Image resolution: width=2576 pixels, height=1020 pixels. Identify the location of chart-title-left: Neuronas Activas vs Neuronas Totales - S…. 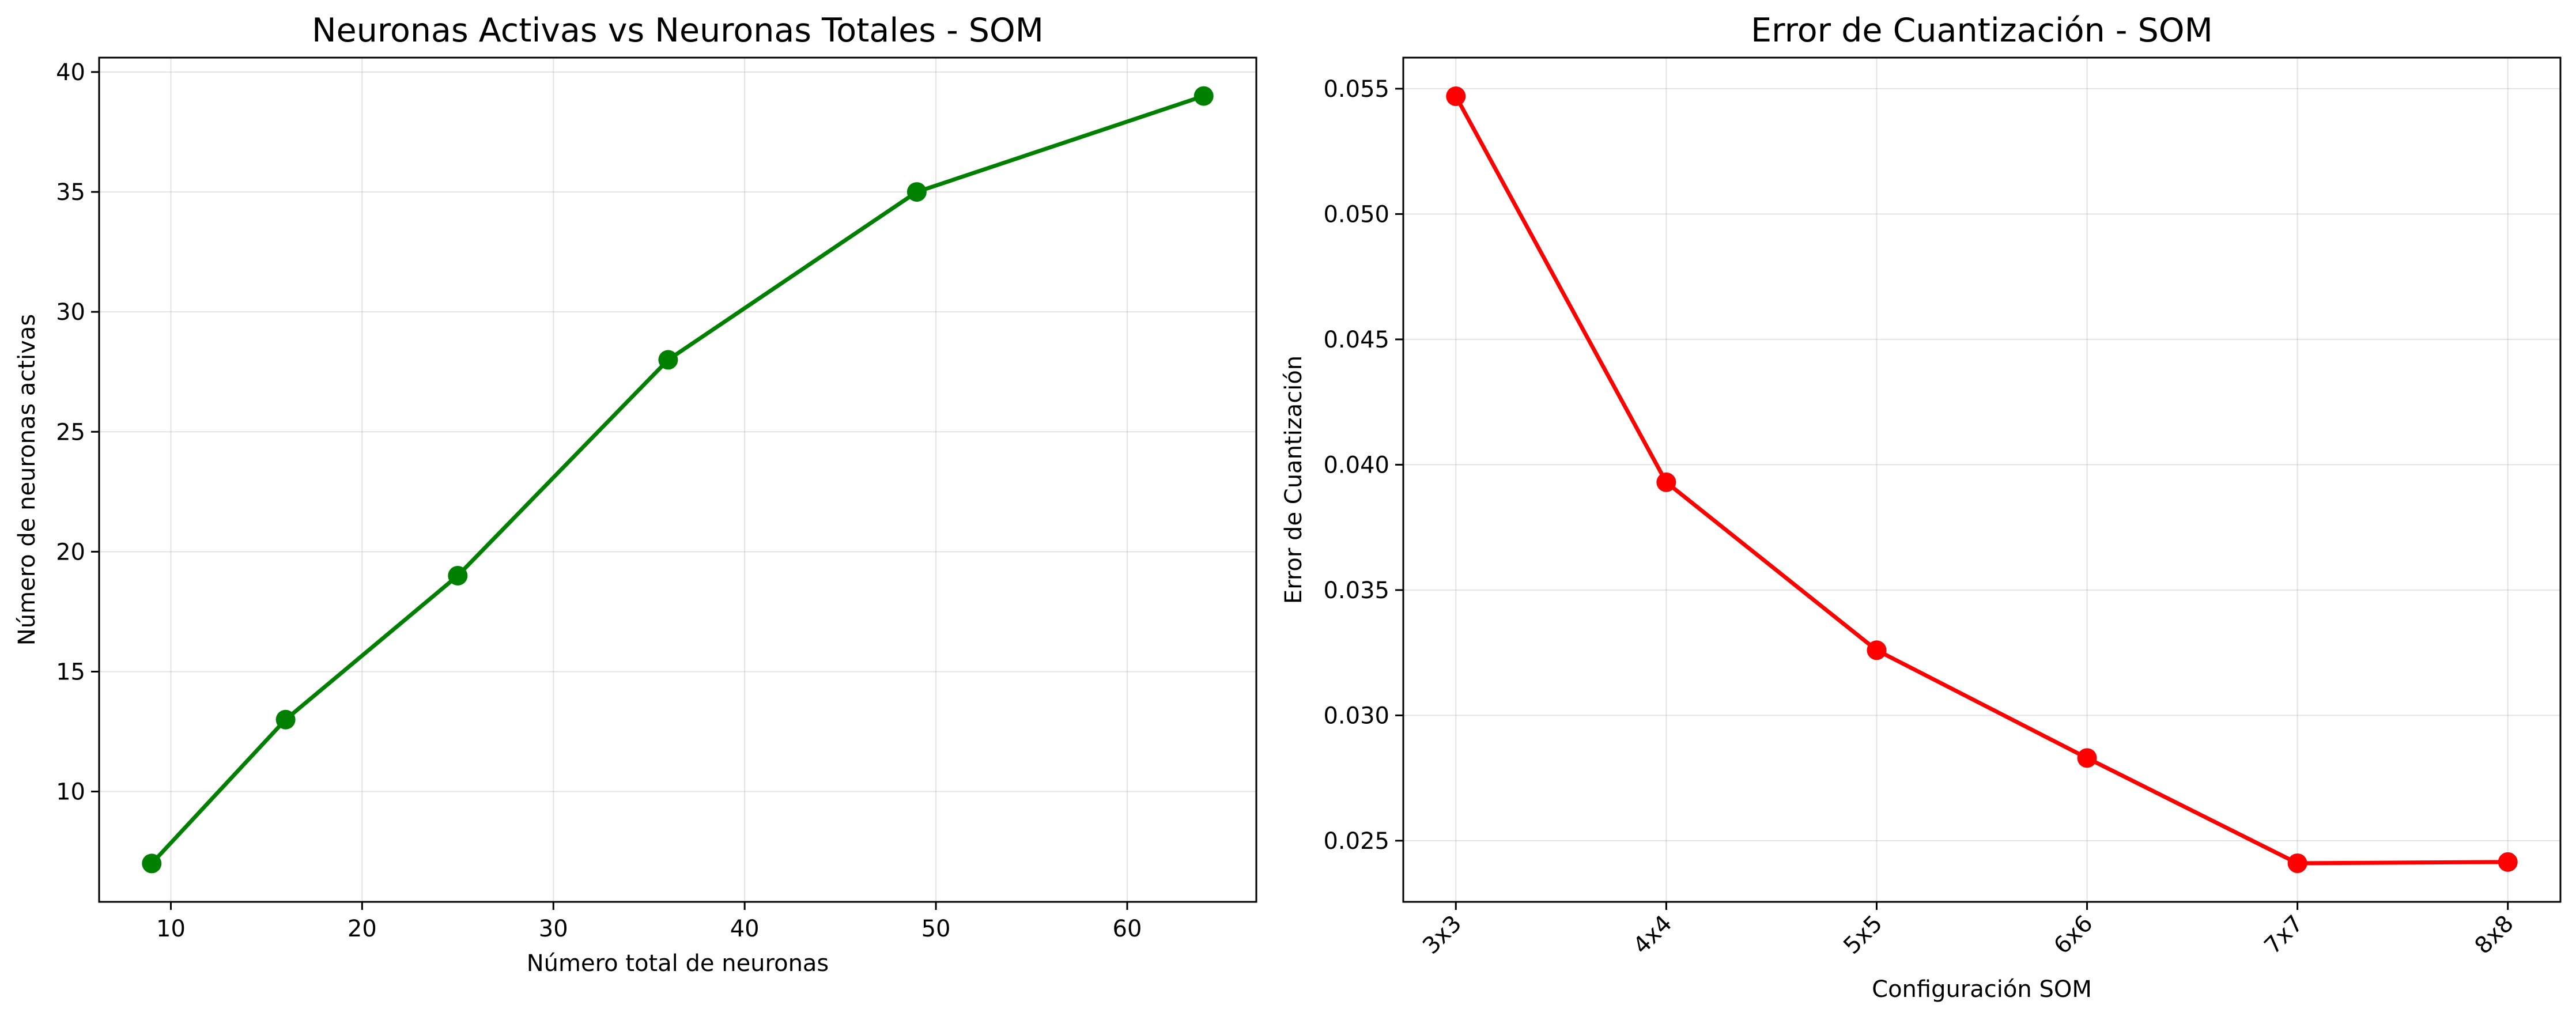
(678, 31).